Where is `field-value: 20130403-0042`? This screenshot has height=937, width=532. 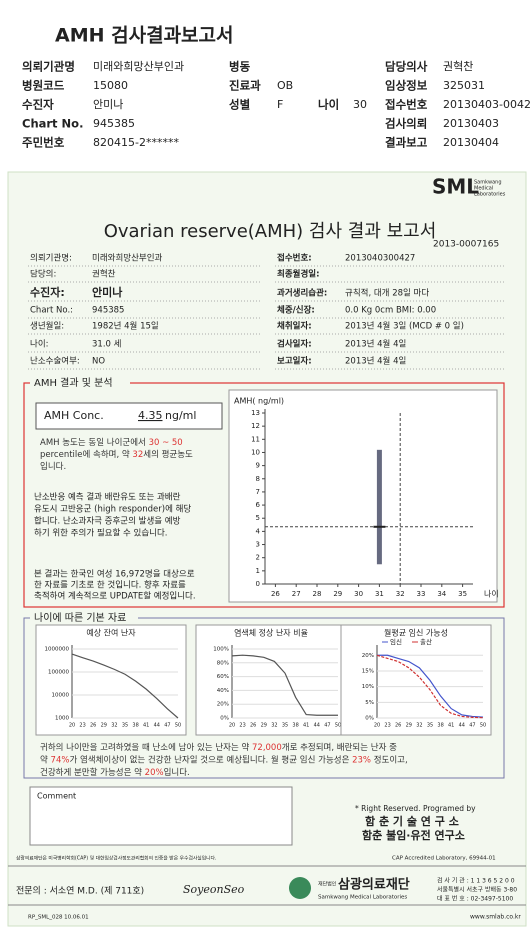 field-value: 20130403-0042 is located at coordinates (487, 104).